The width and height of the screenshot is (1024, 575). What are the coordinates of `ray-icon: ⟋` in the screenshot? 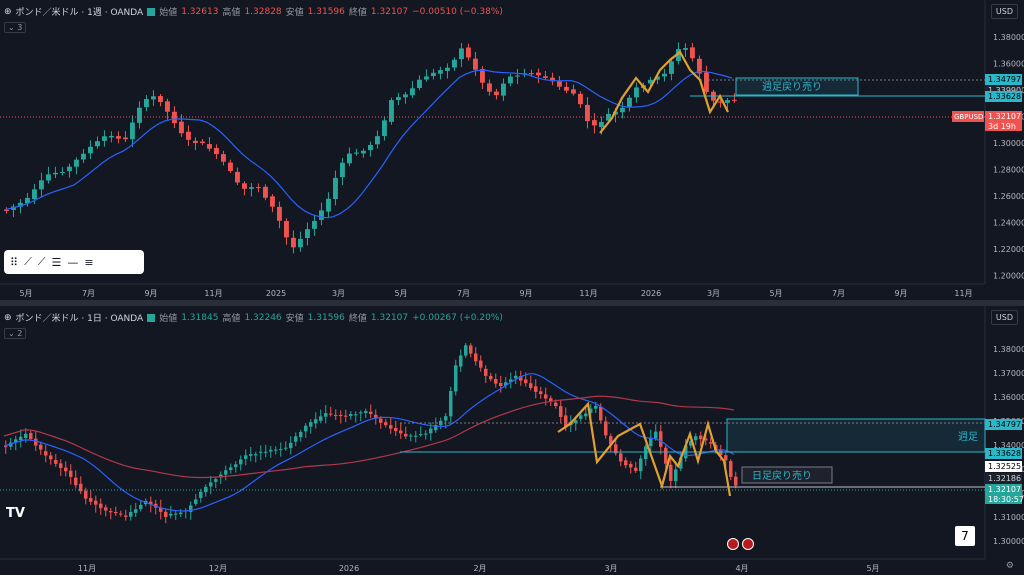 It's located at (41, 261).